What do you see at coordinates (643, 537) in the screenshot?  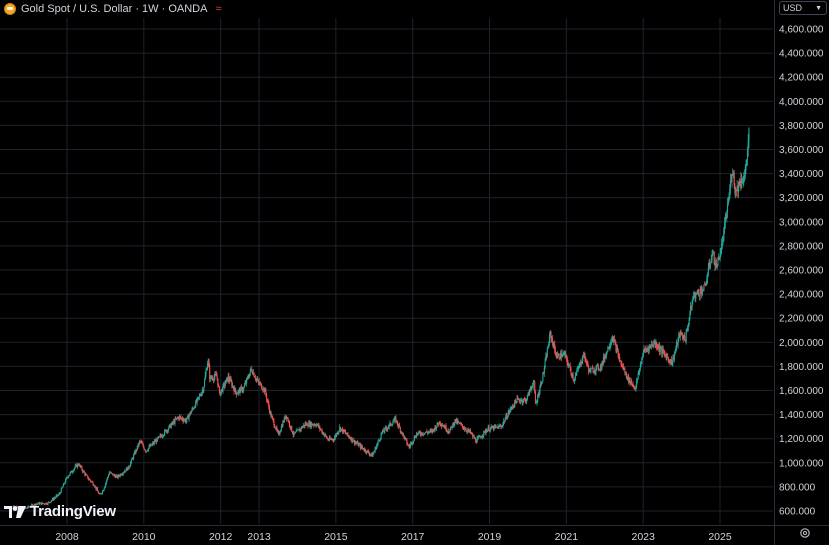 I see `x-tick-label: 2023` at bounding box center [643, 537].